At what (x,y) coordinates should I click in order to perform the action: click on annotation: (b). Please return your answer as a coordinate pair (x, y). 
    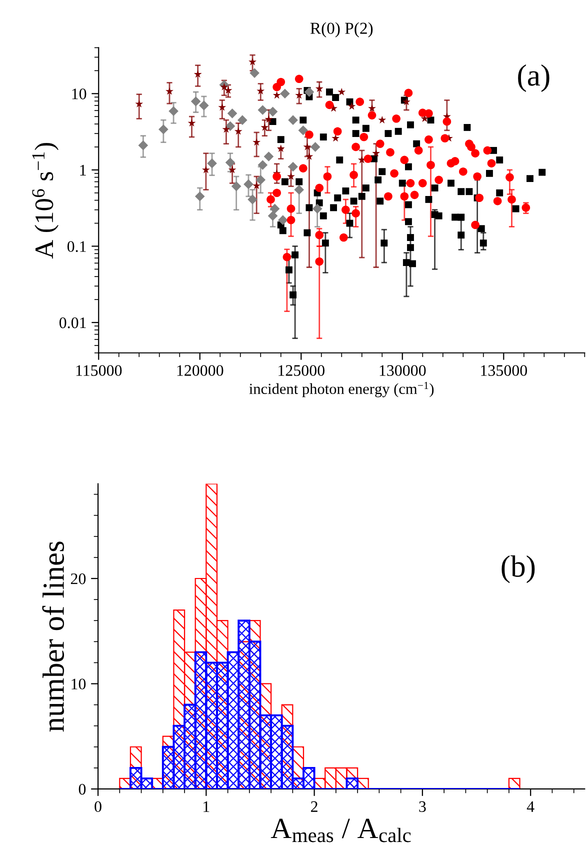
    Looking at the image, I should click on (518, 569).